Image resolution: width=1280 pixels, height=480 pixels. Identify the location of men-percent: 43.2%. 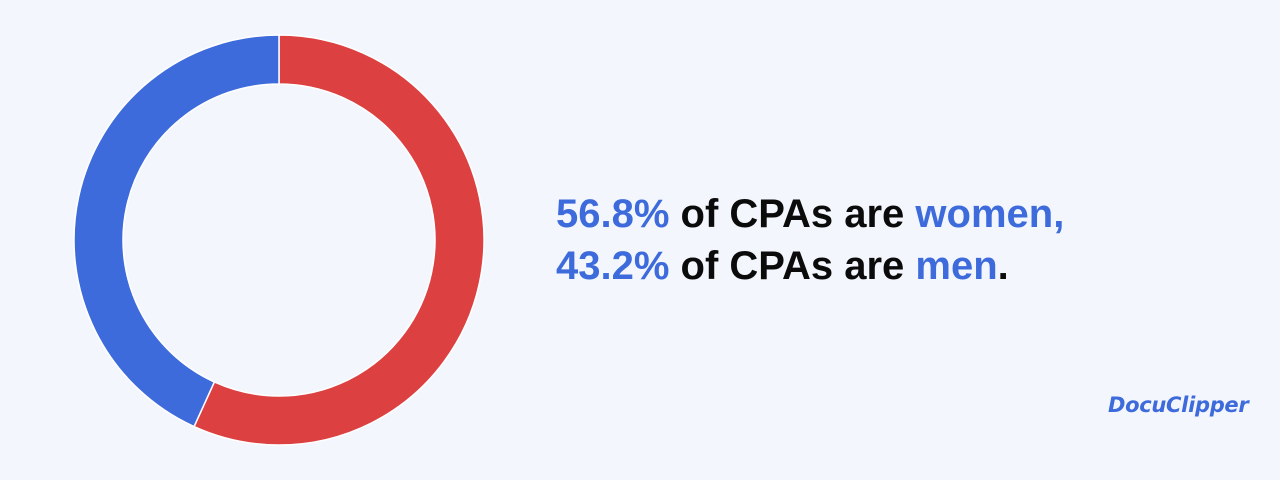
(613, 266).